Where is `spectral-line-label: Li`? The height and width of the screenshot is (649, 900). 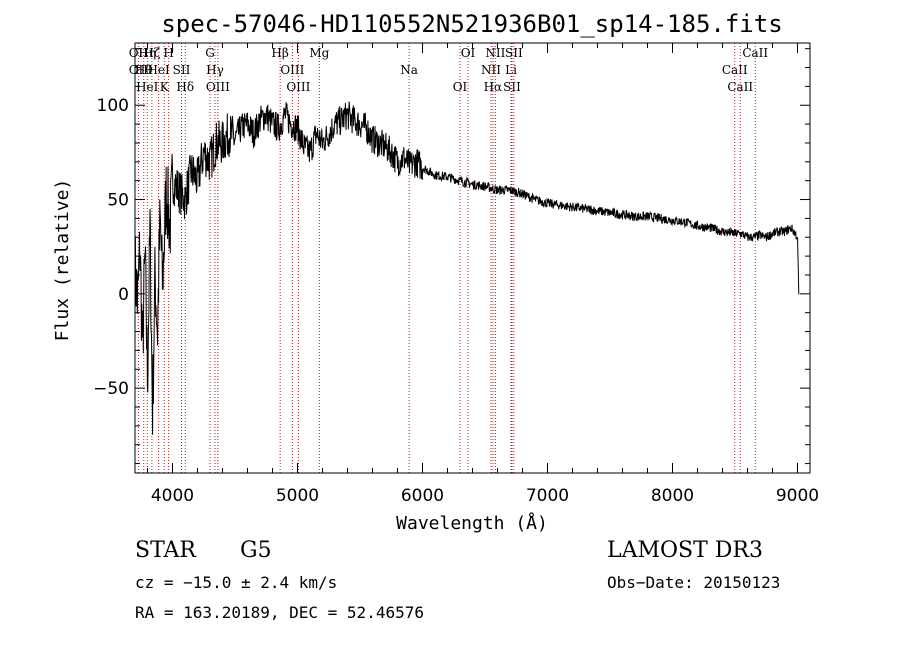
spectral-line-label: Li is located at coordinates (511, 70).